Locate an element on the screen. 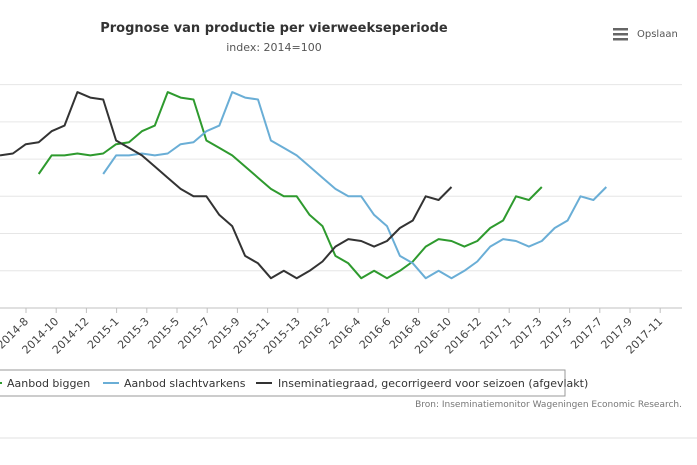  legend-label-slachtvarkens: Aanbod slachtvarkens is located at coordinates (185, 383).